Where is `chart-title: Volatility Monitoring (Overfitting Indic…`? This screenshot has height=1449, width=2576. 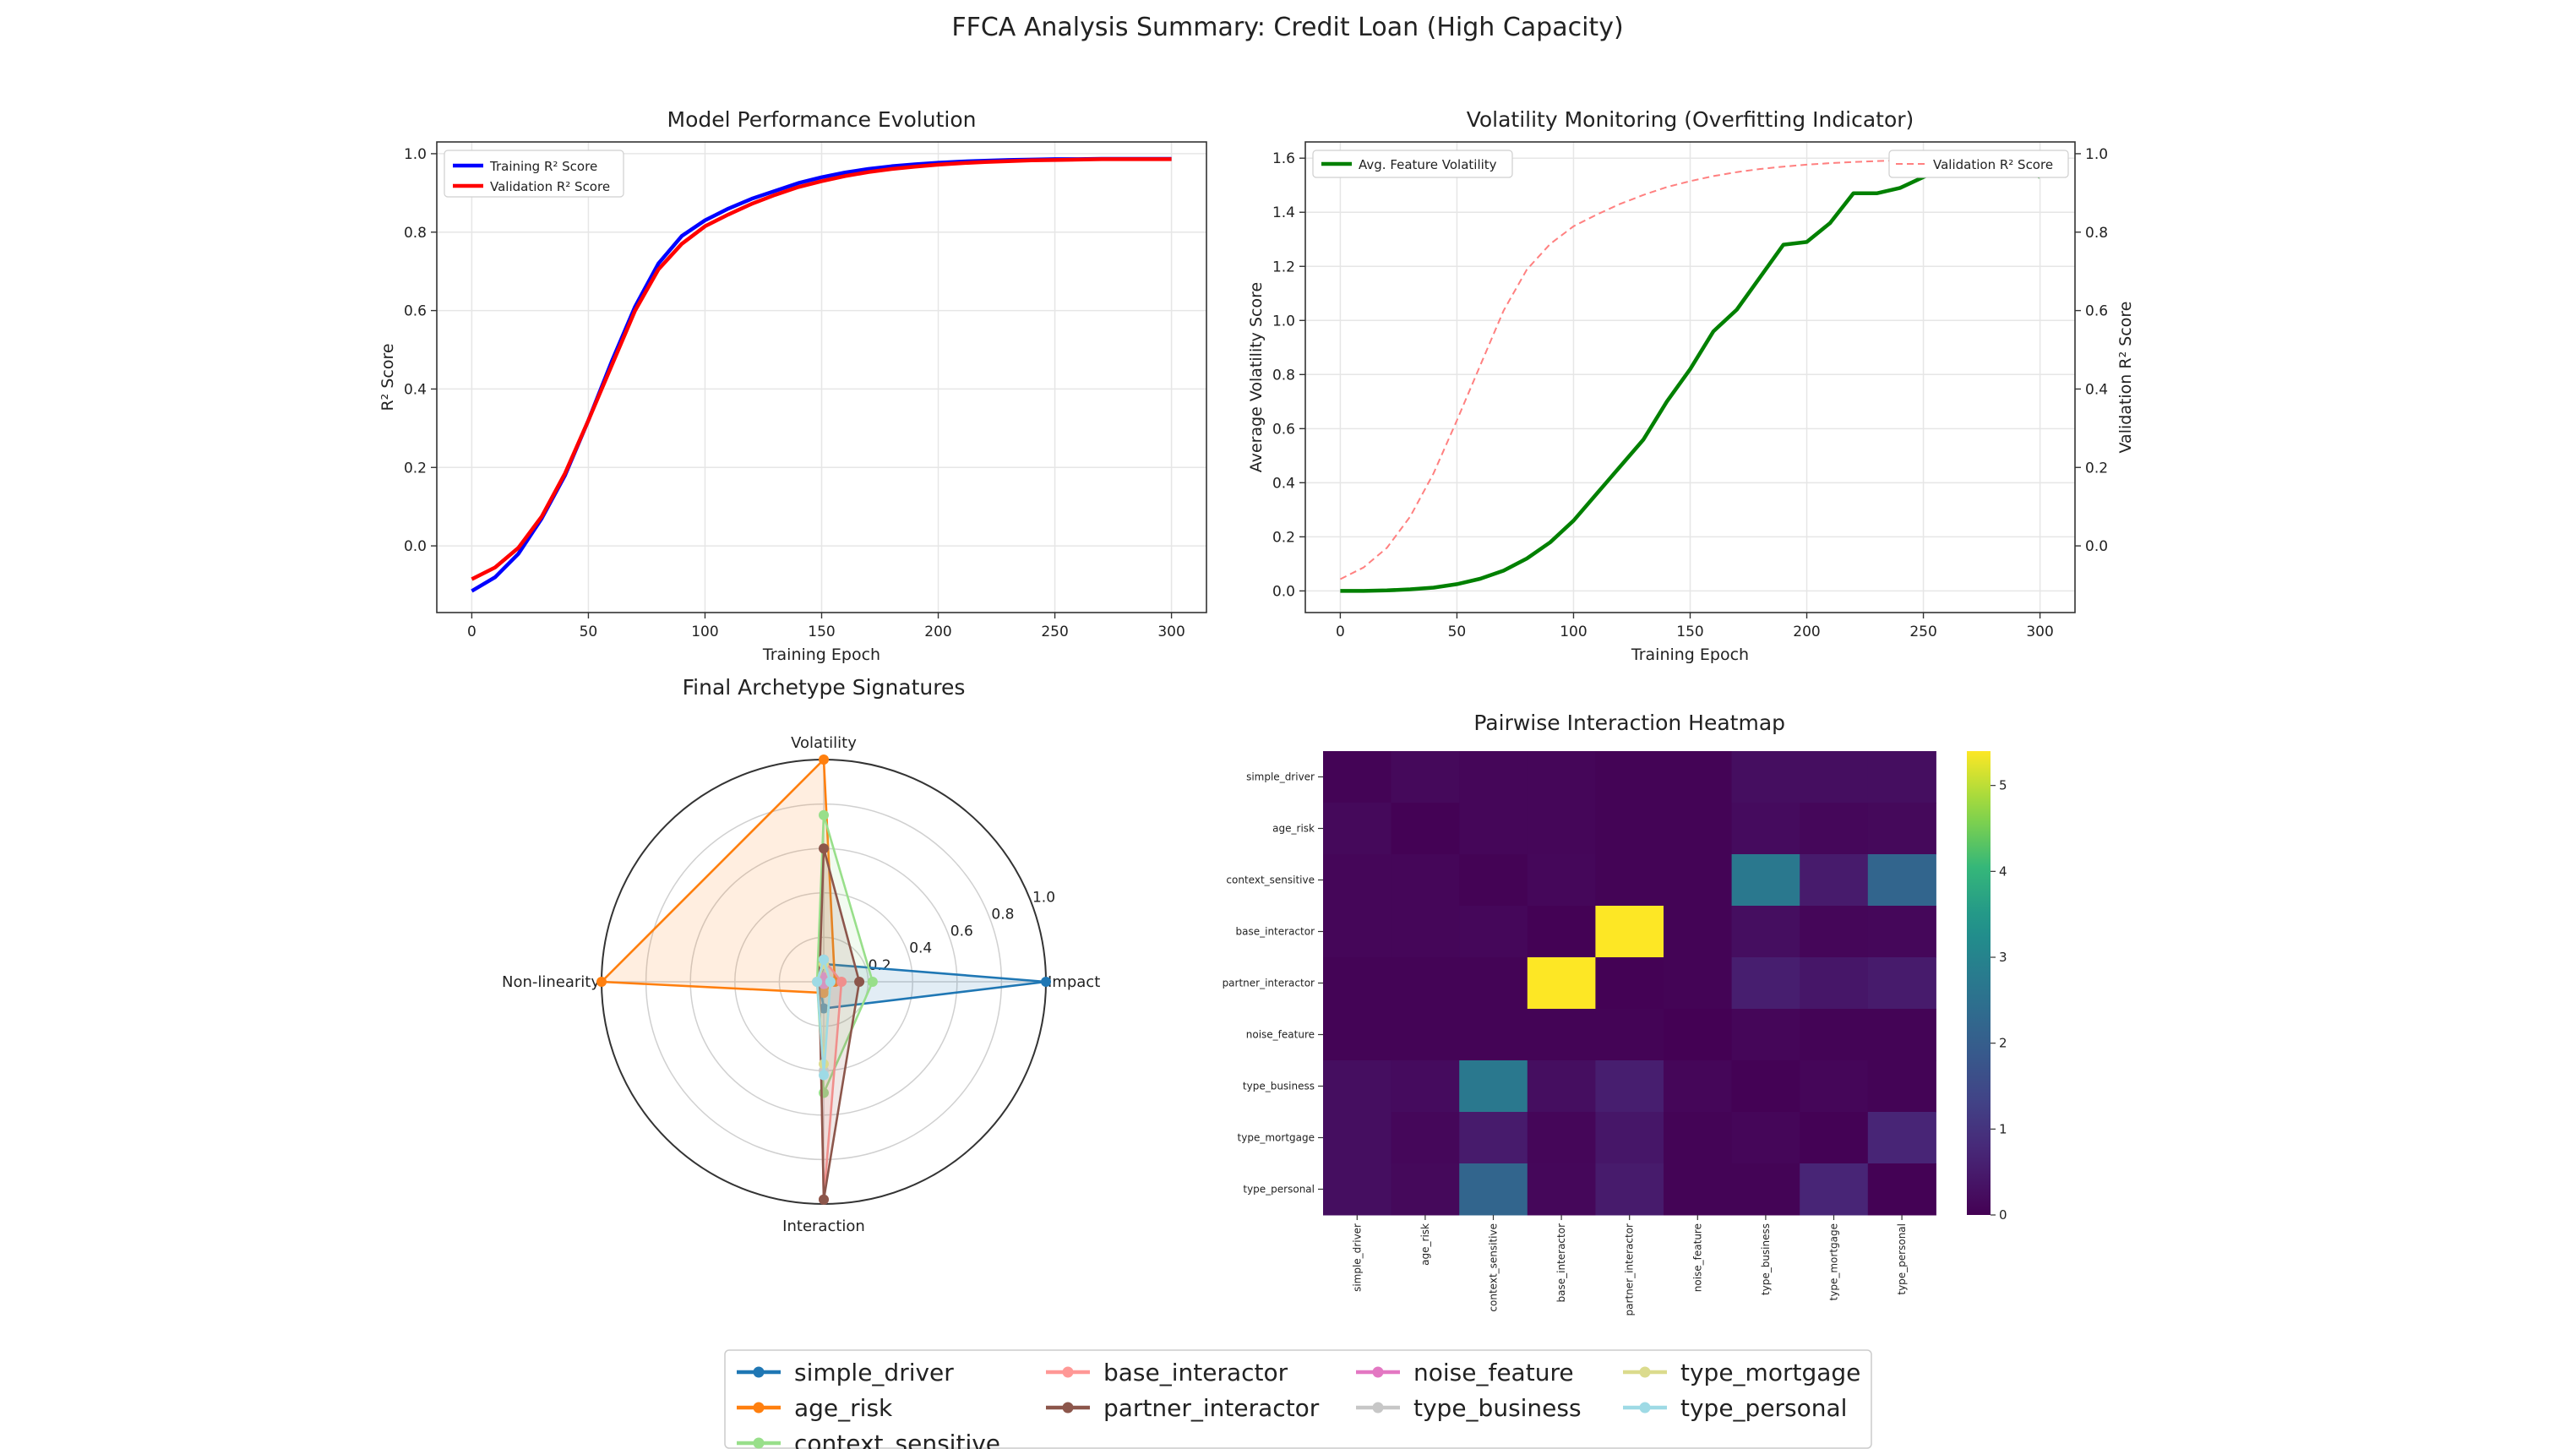
chart-title: Volatility Monitoring (Overfitting Indic… is located at coordinates (1690, 119).